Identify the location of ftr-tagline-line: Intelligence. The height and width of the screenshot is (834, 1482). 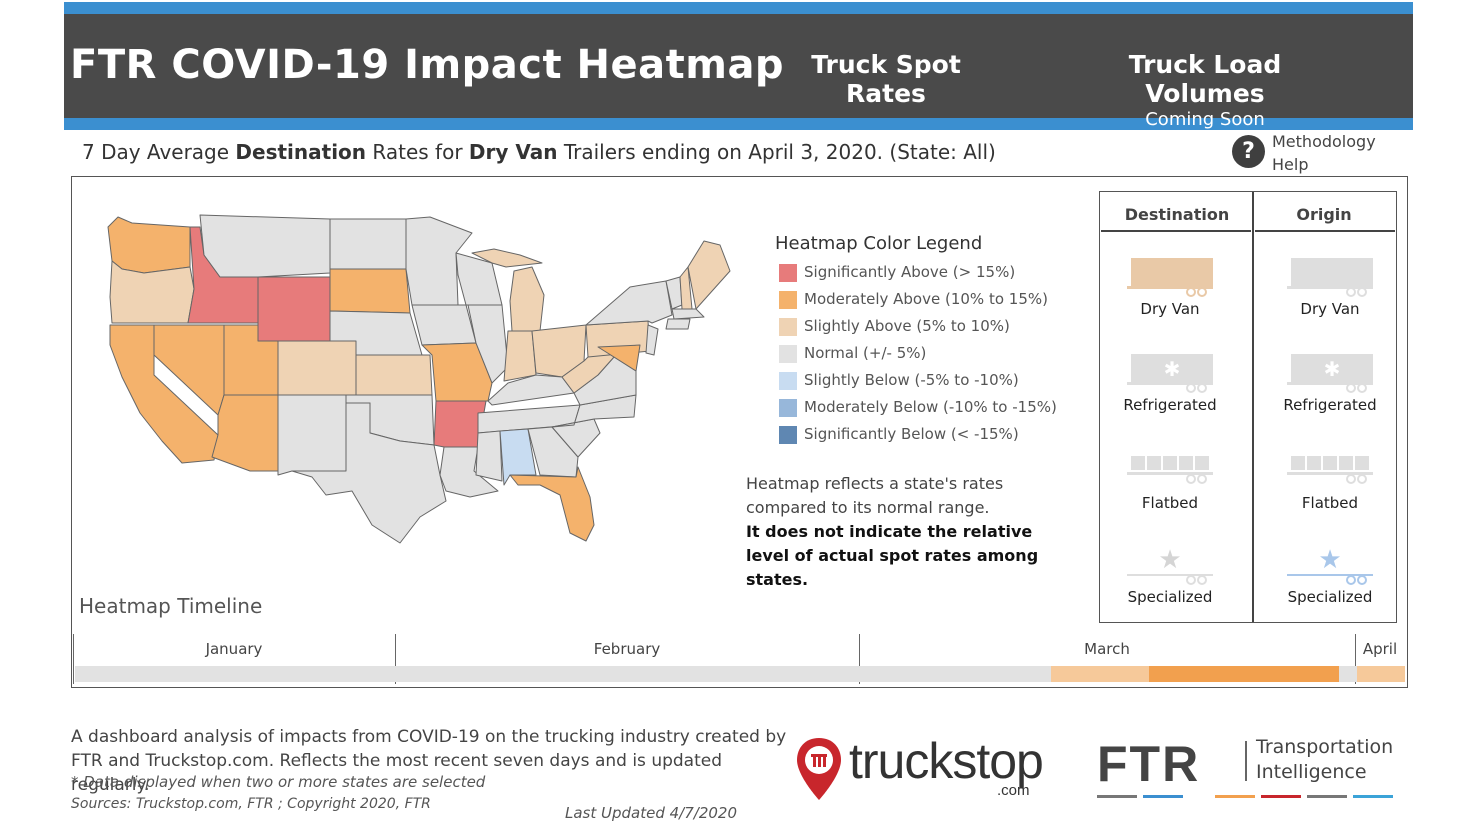
(1311, 772).